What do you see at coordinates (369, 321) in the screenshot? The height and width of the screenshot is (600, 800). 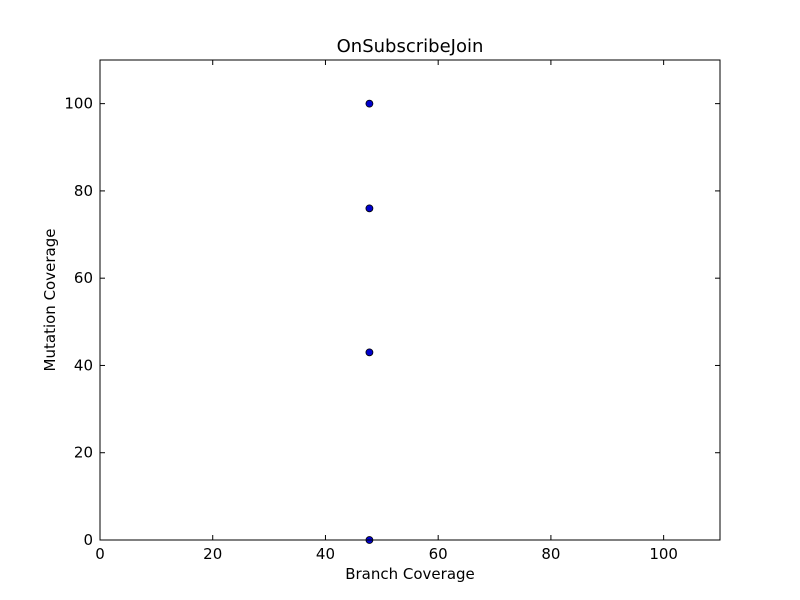 I see `data-points` at bounding box center [369, 321].